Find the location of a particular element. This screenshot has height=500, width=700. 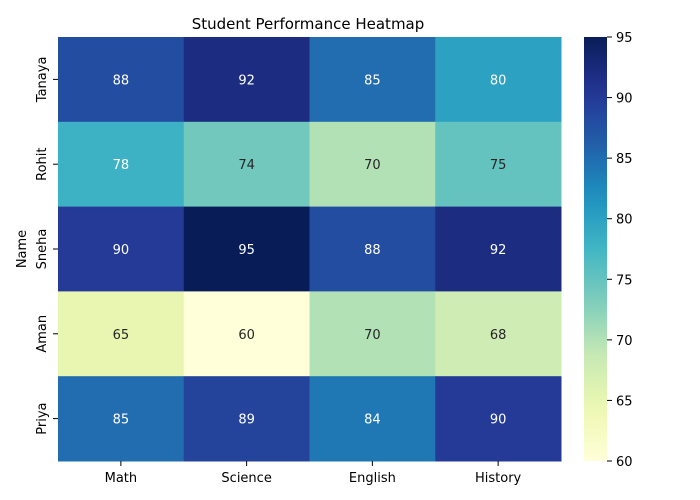

x-tick-label: History is located at coordinates (498, 478).